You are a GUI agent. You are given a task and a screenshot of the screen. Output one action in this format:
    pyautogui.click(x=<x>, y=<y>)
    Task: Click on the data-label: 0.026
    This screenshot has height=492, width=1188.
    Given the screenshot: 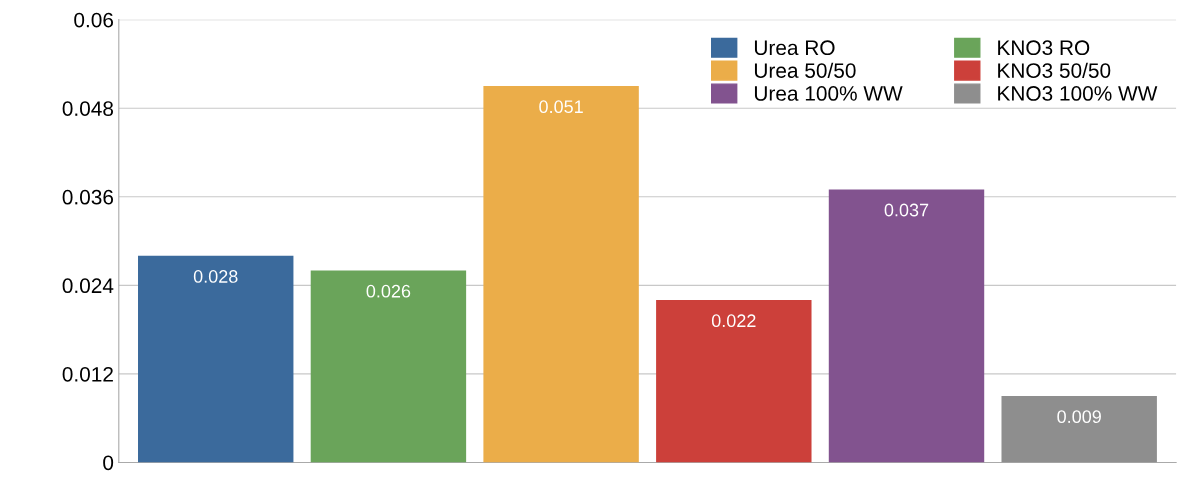 What is the action you would take?
    pyautogui.click(x=388, y=291)
    